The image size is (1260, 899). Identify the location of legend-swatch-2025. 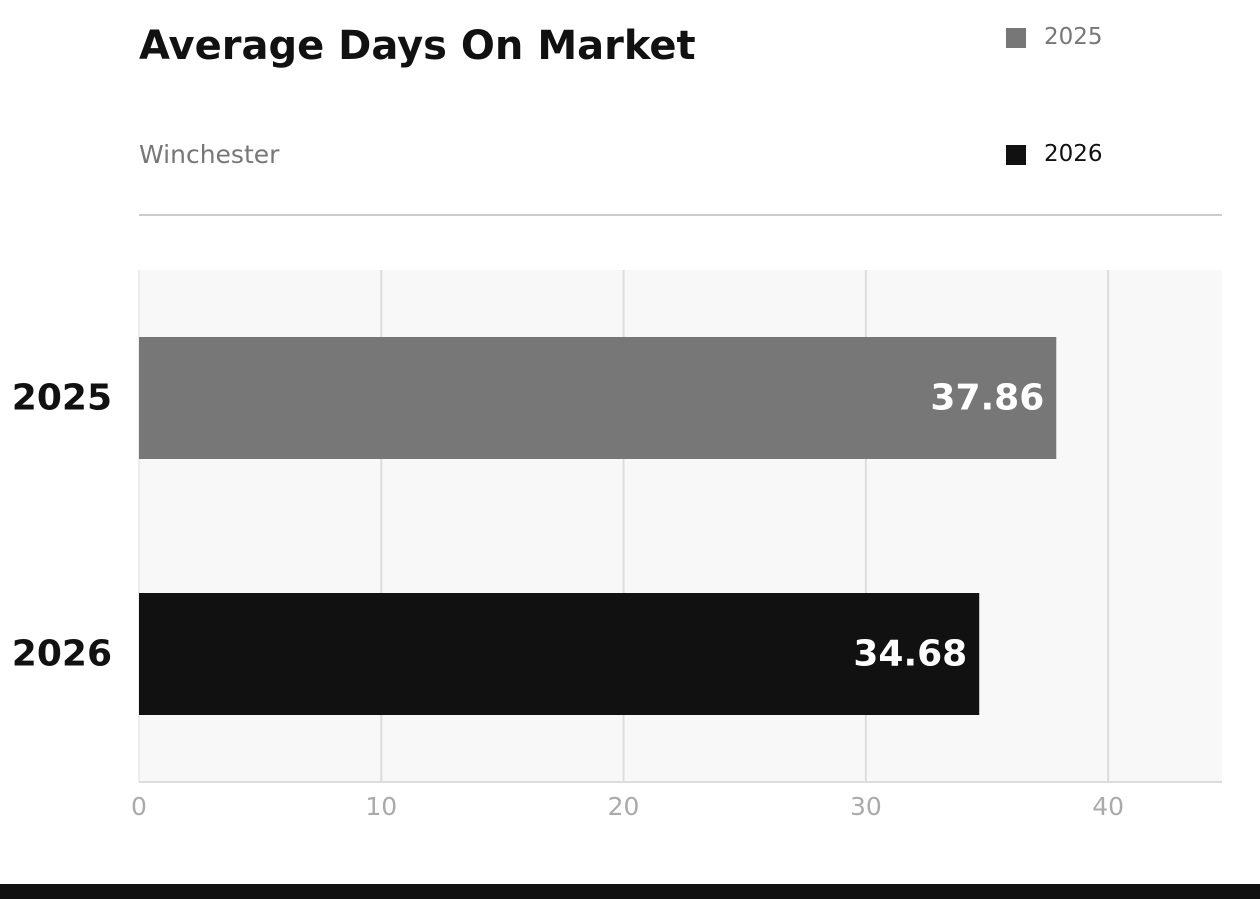
(1016, 37).